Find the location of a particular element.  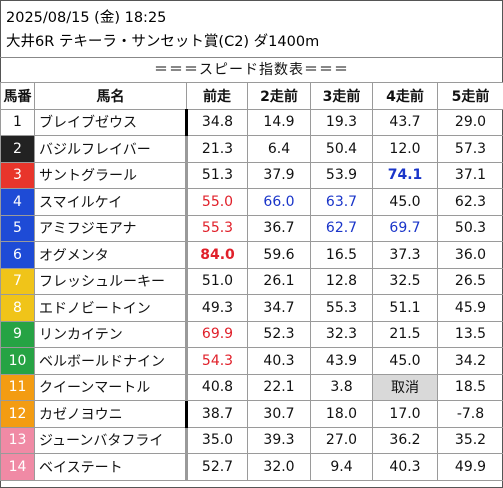

speed-index-cell: 63.7 is located at coordinates (341, 202).